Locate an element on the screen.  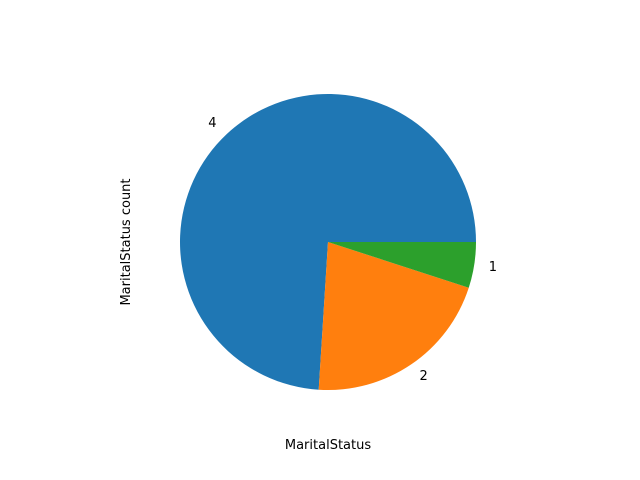
pie-label-2: 2 is located at coordinates (424, 376).